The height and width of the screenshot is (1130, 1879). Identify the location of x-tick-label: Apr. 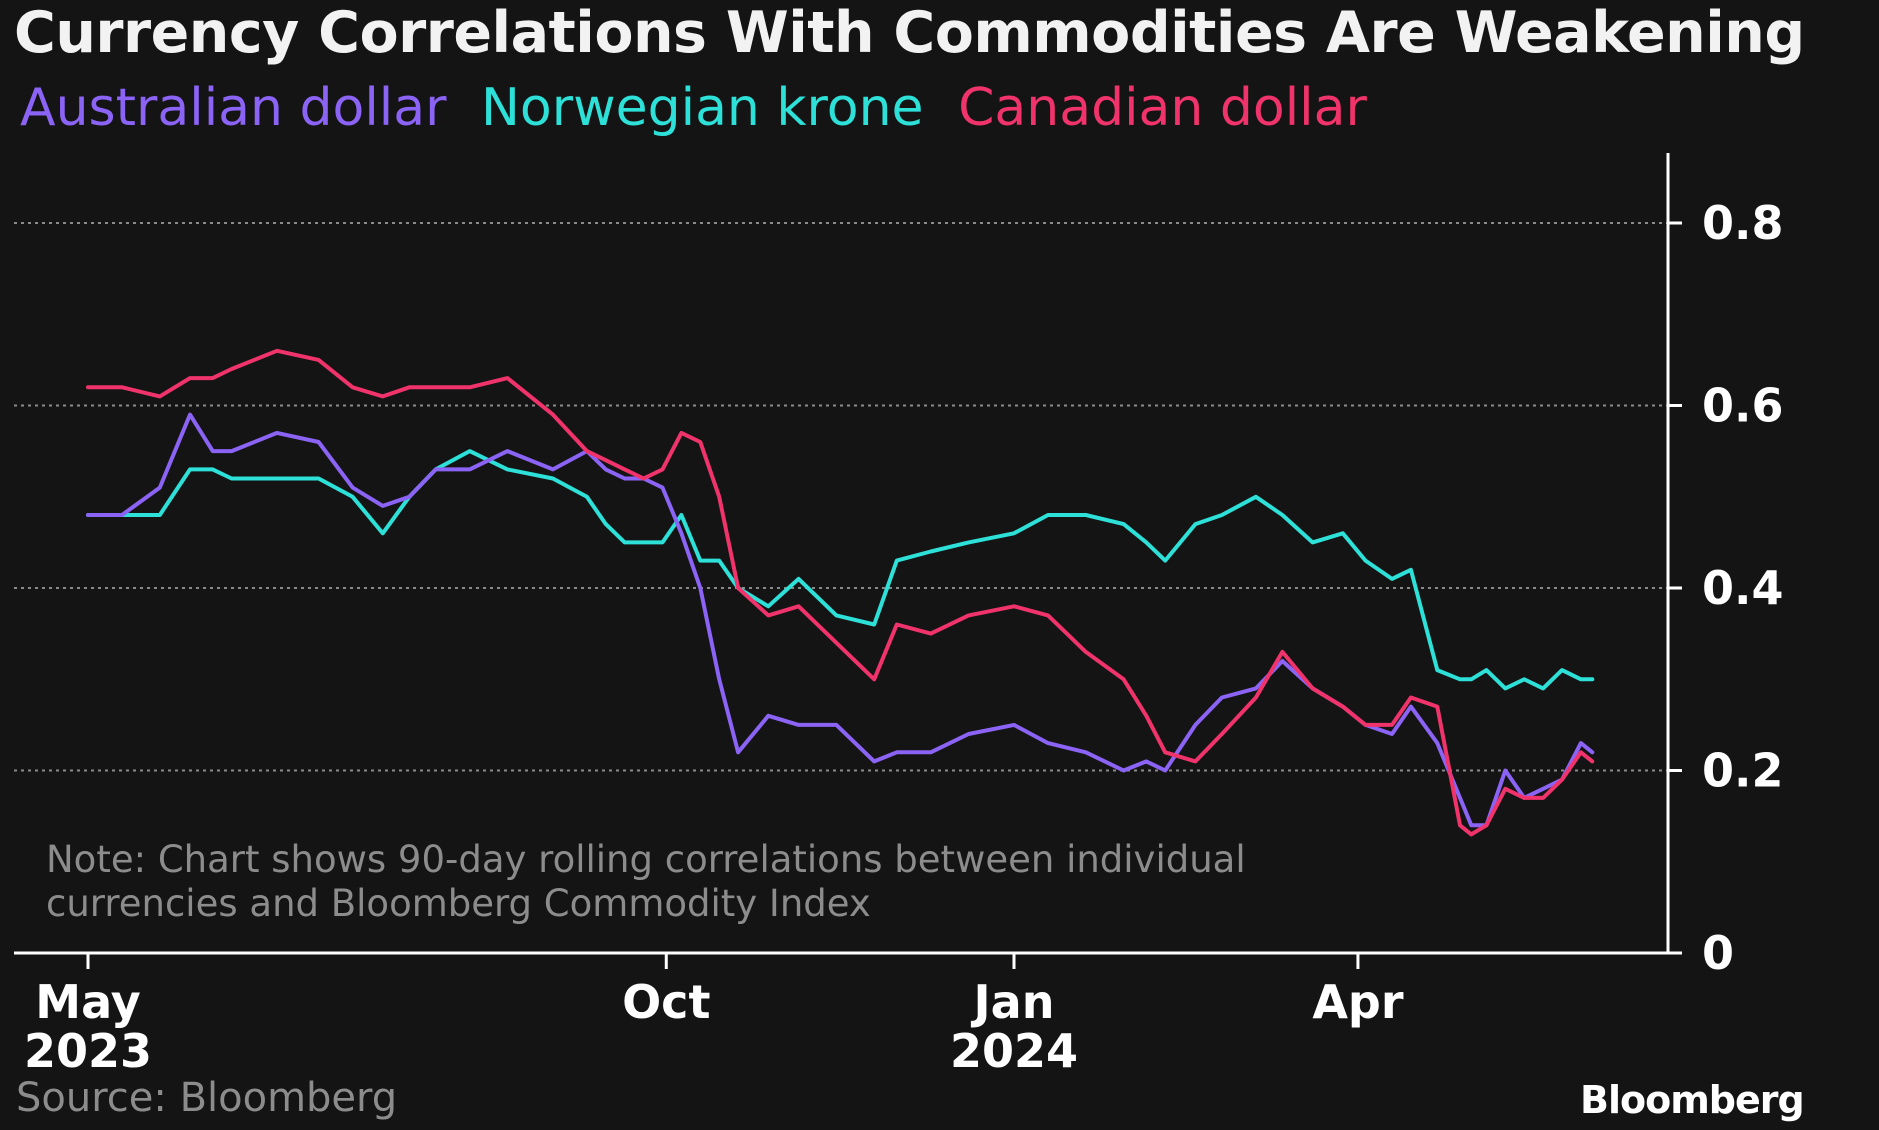
(1358, 1002).